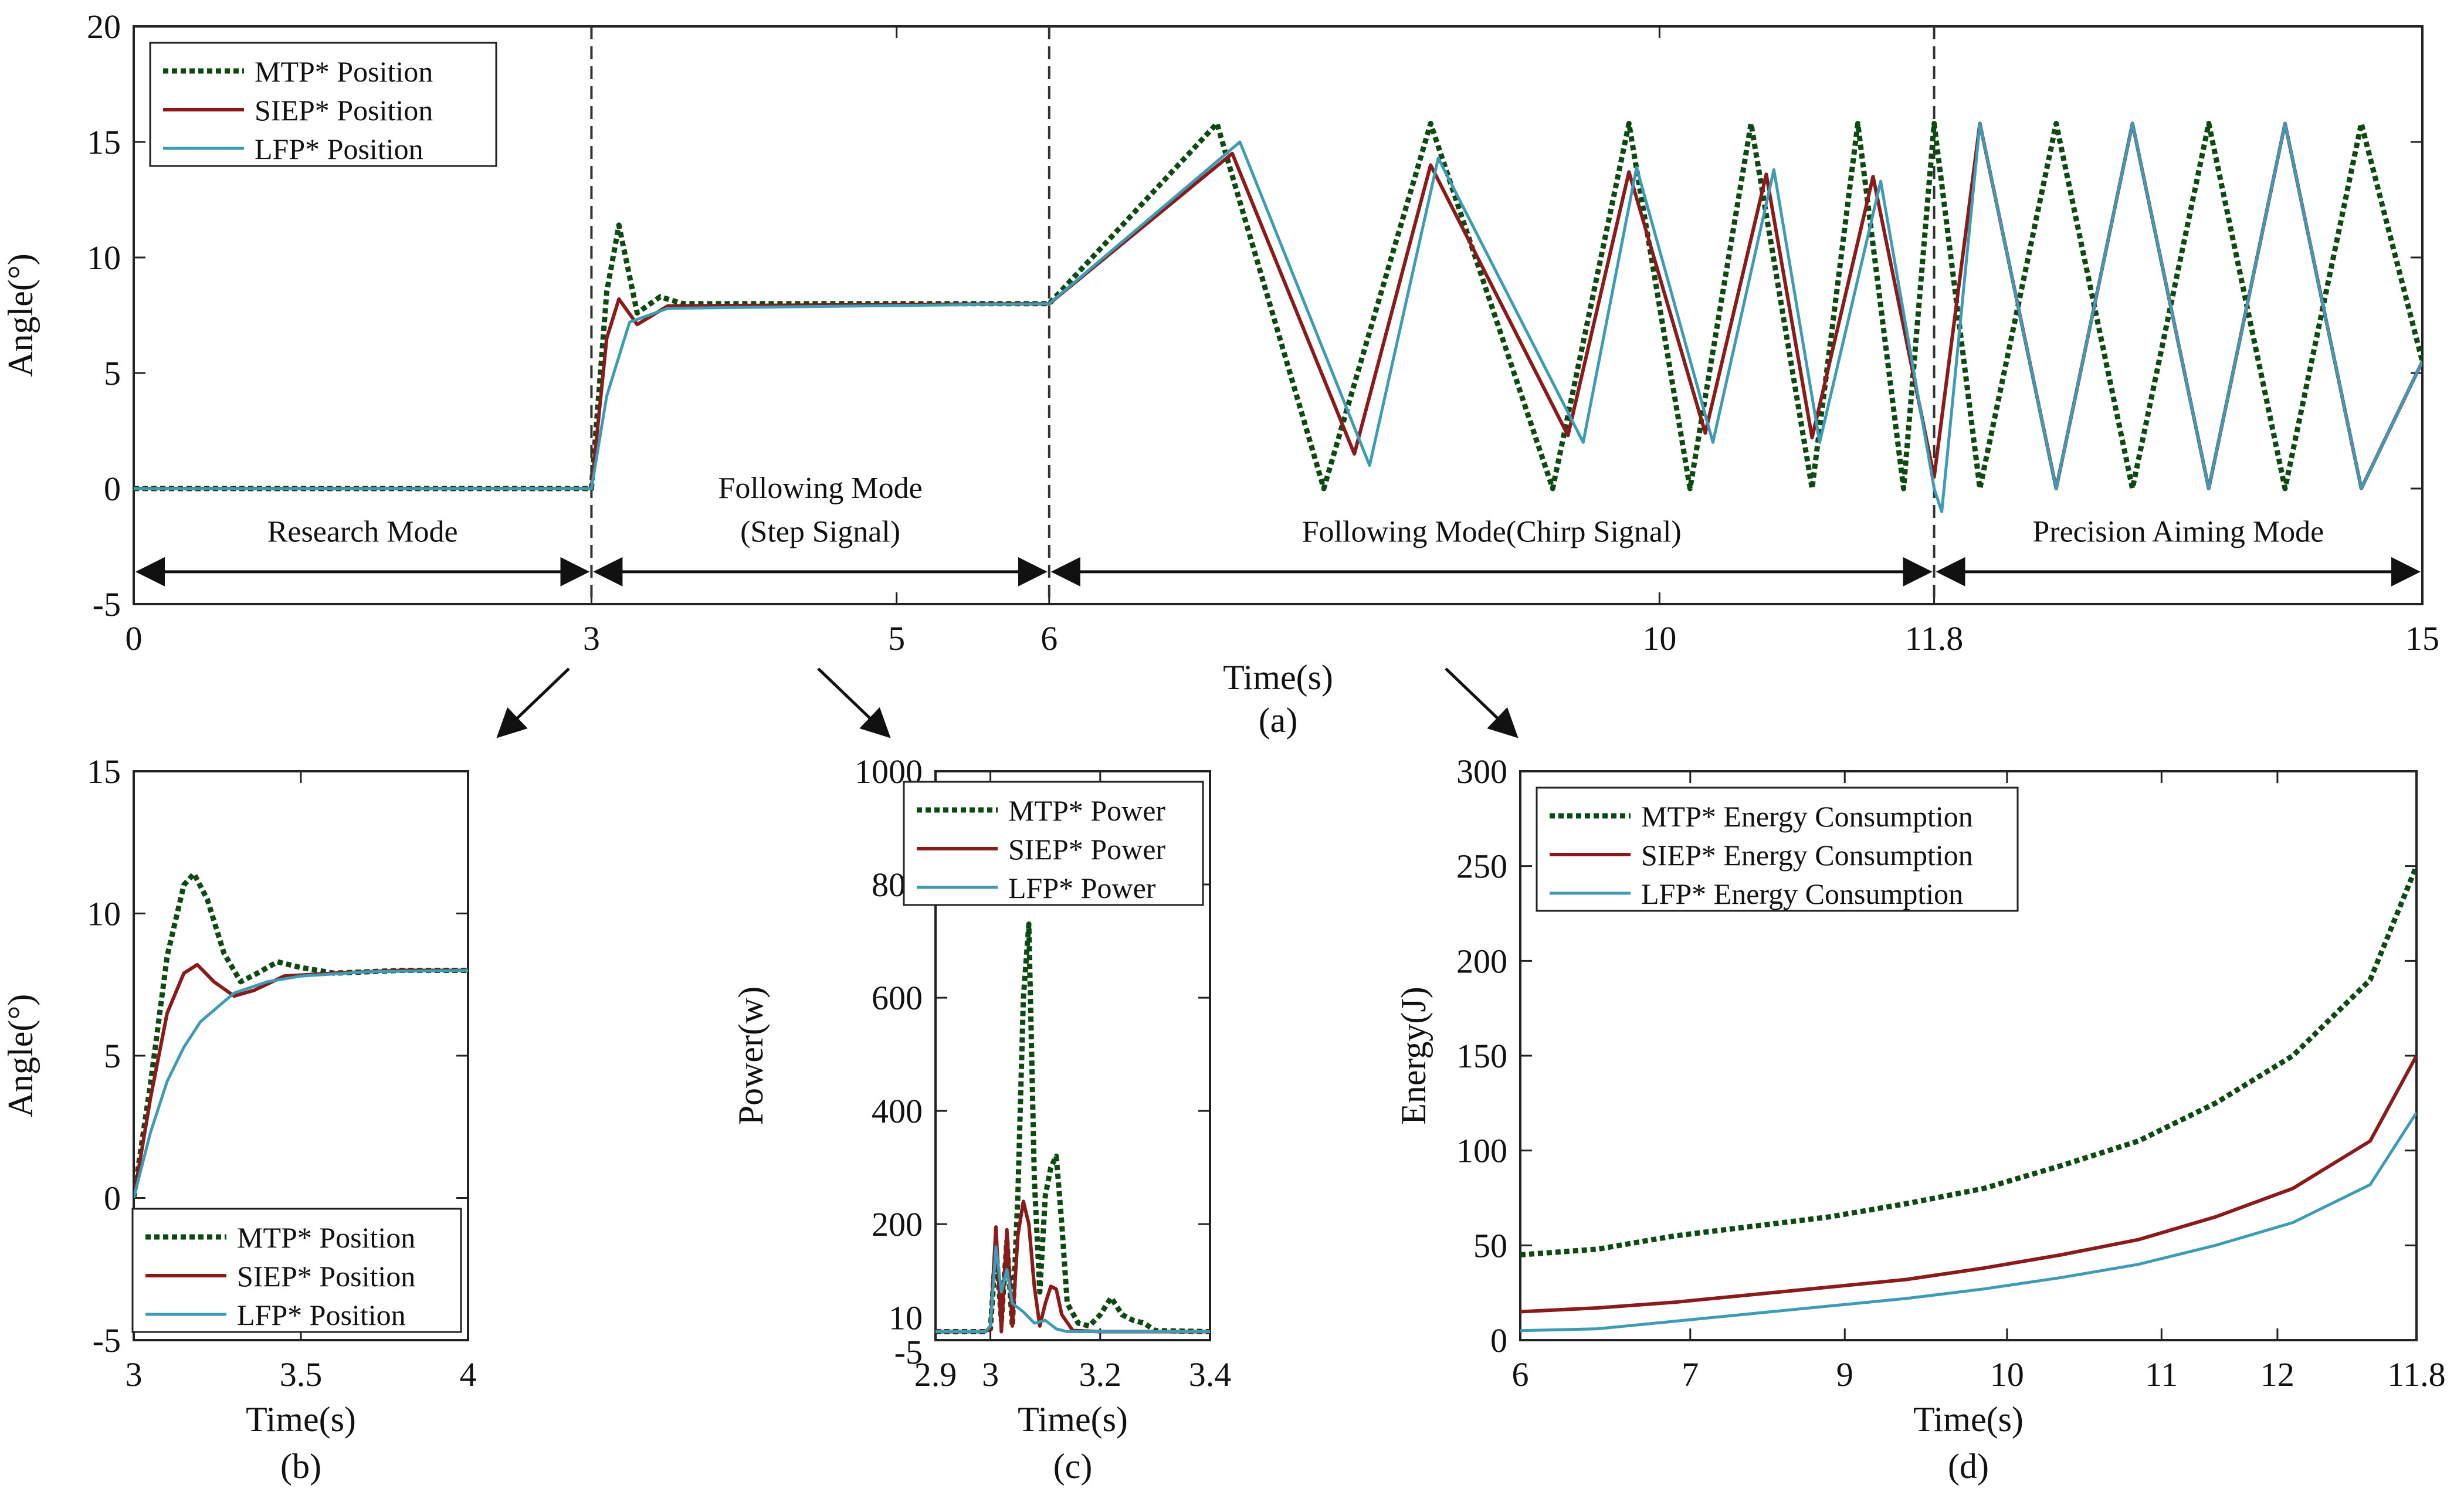 This screenshot has width=2464, height=1495. What do you see at coordinates (1802, 894) in the screenshot?
I see `legend-label: LFP* Energy Consumption` at bounding box center [1802, 894].